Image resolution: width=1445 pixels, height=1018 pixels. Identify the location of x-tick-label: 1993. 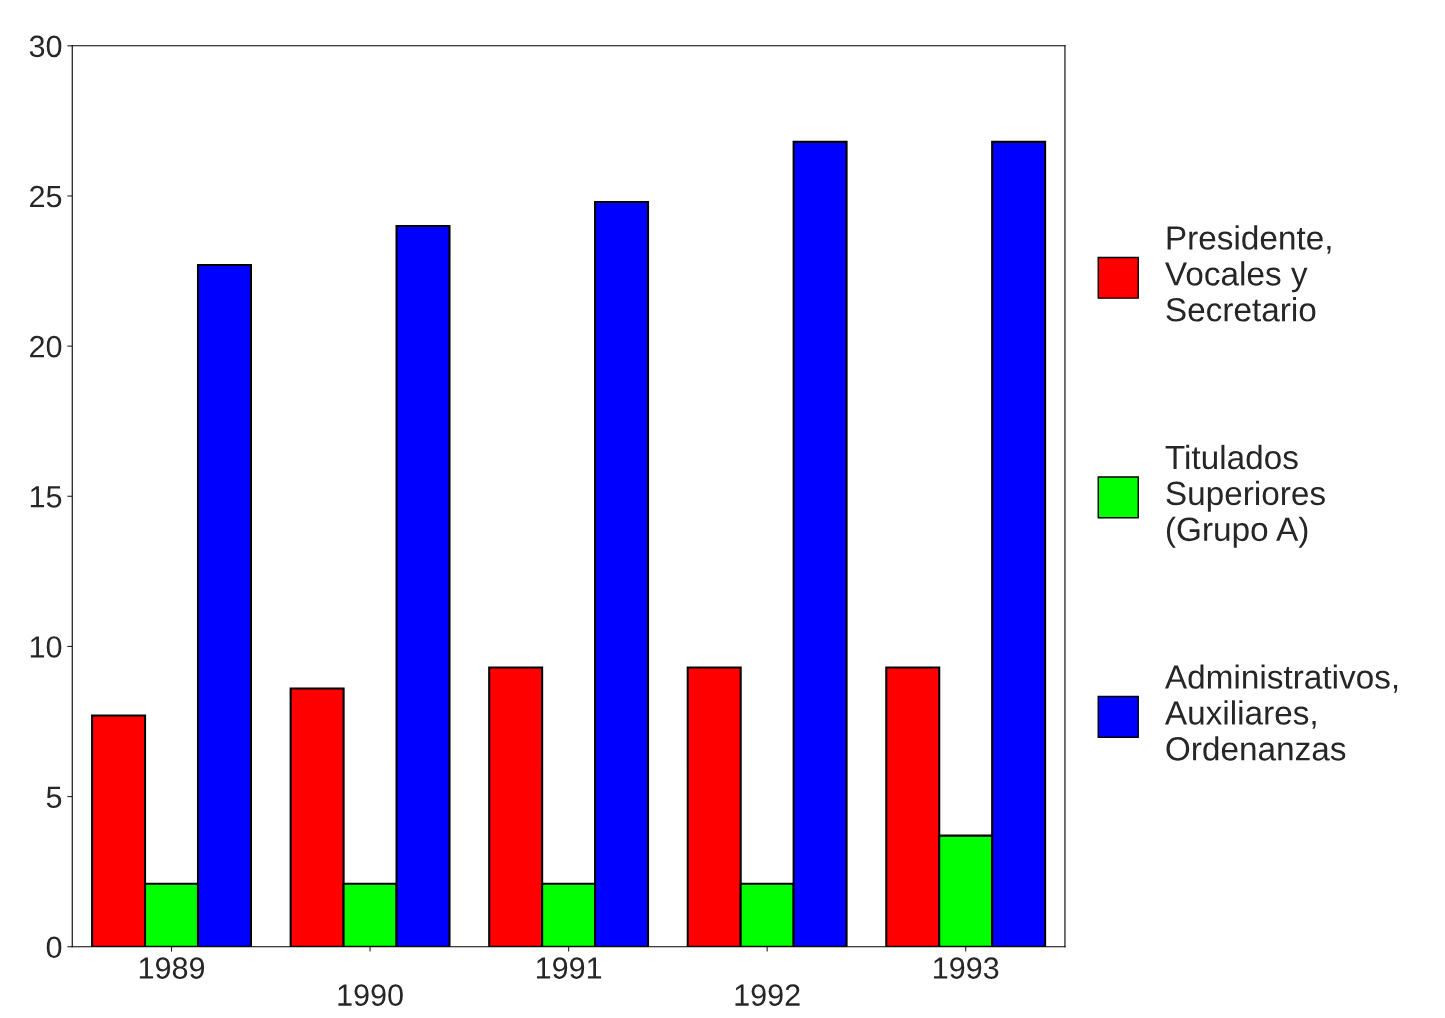
(966, 968).